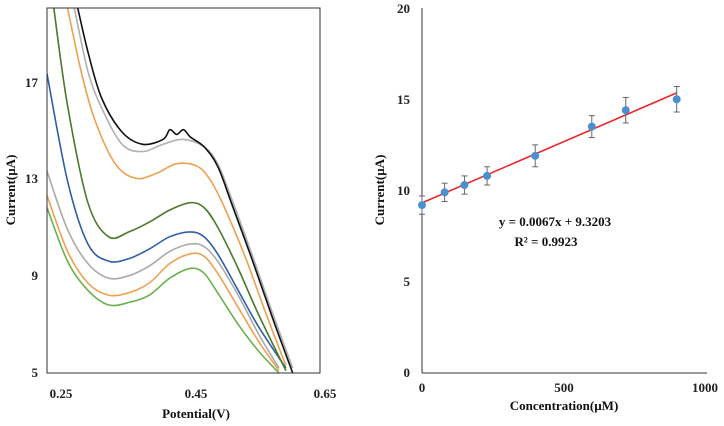  I want to click on left-x-tick-label: 0.65, so click(325, 393).